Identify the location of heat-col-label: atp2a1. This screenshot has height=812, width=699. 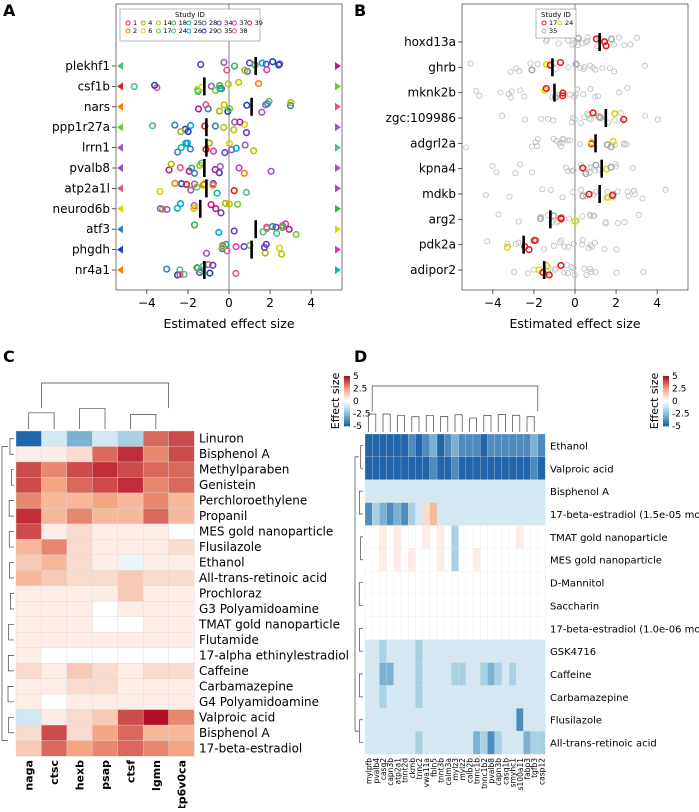
(397, 771).